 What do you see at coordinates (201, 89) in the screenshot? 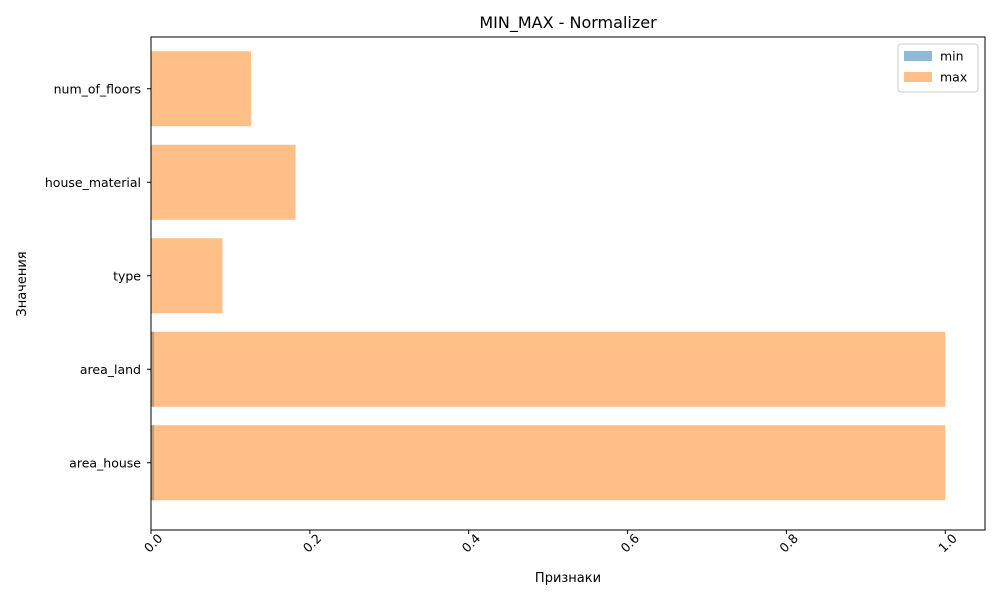
I see `bar-max-num_of_floors` at bounding box center [201, 89].